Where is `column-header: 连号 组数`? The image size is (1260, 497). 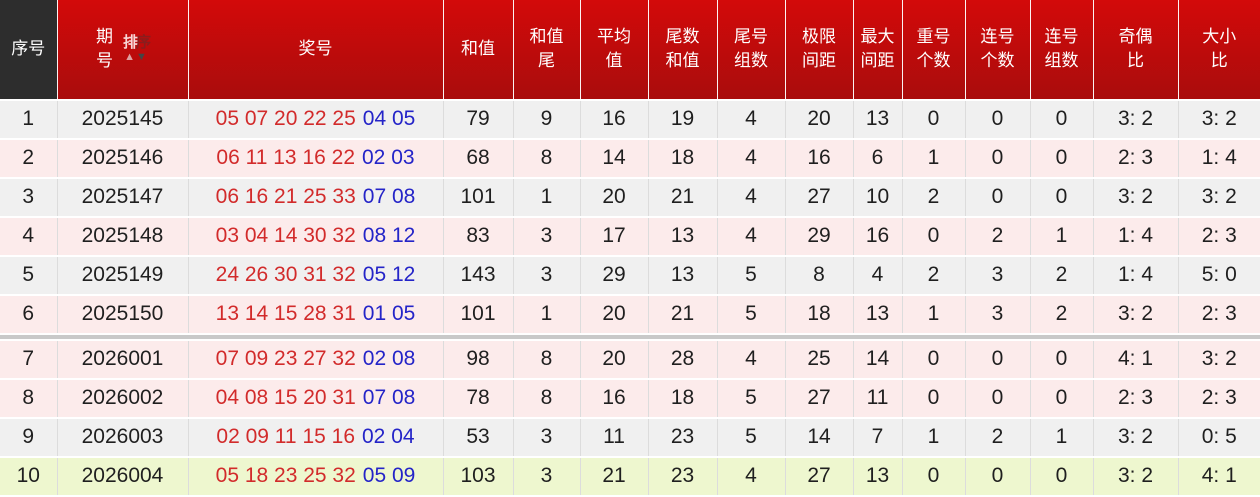
column-header: 连号 组数 is located at coordinates (1062, 50).